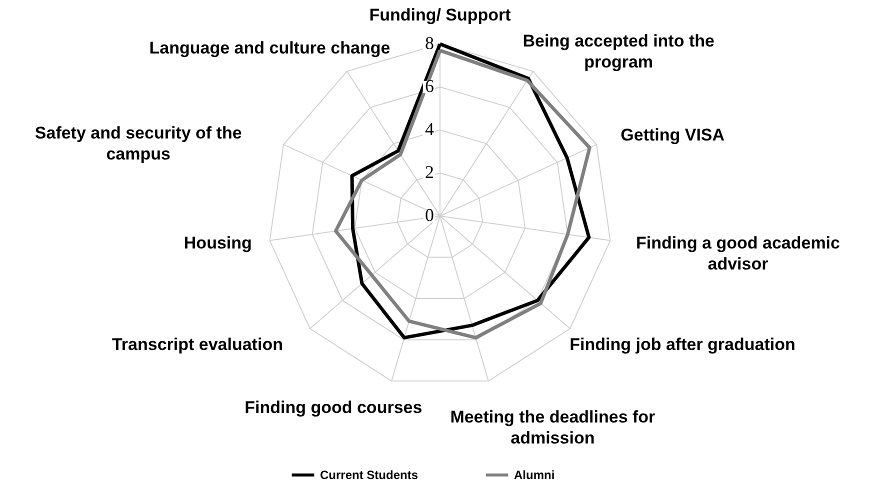 This screenshot has height=481, width=885. Describe the element at coordinates (534, 474) in the screenshot. I see `legend-label: Alumni` at that location.